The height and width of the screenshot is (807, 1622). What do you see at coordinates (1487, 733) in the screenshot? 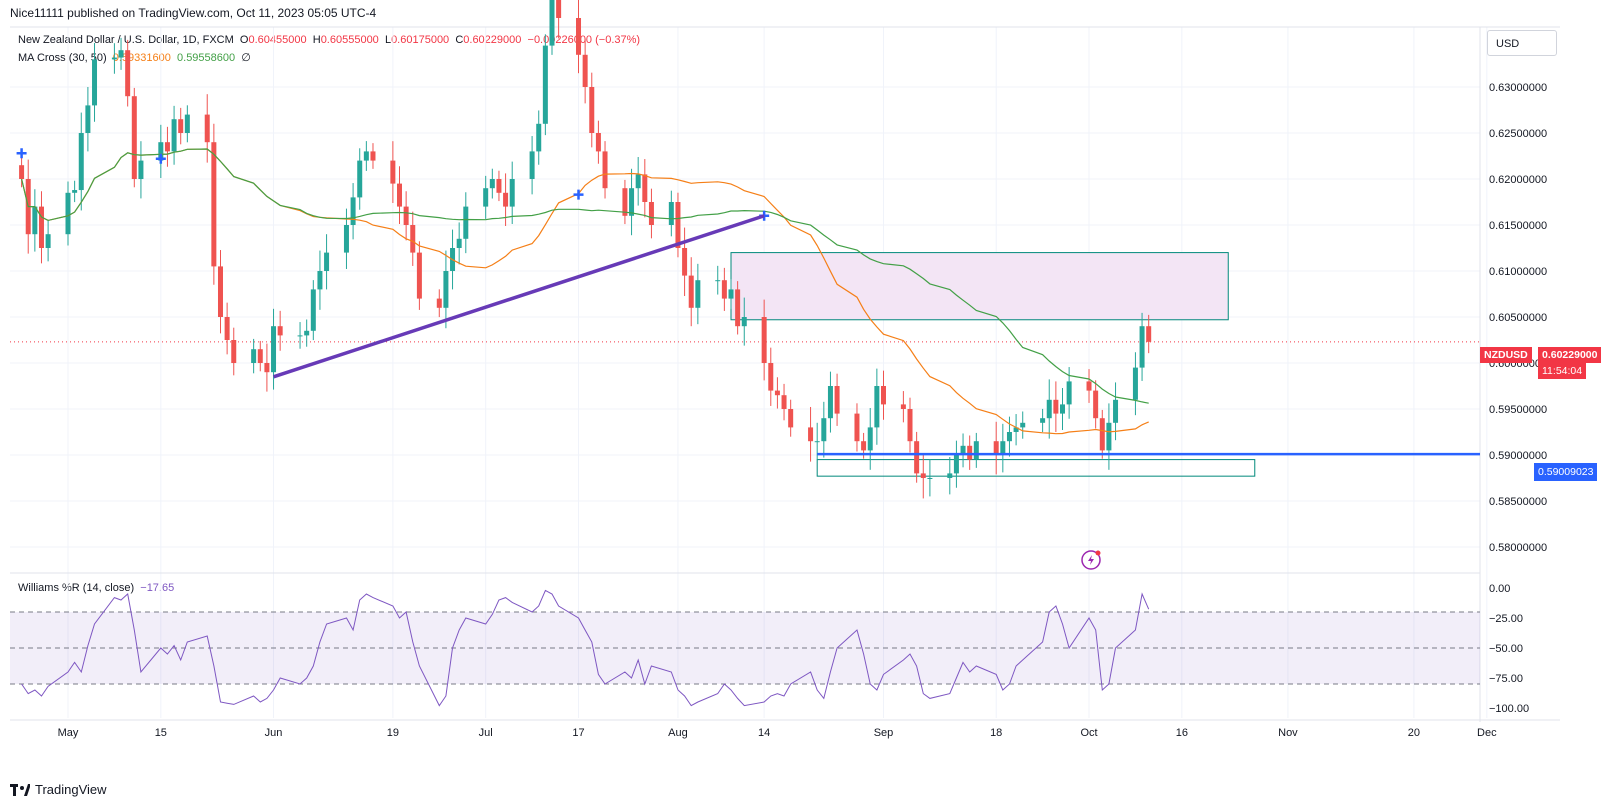
I see `time-tick-label: Dec` at bounding box center [1487, 733].